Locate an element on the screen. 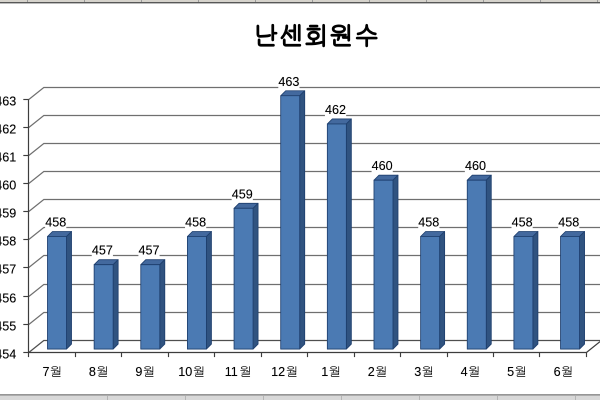  svg-text: 3 is located at coordinates (417, 372).